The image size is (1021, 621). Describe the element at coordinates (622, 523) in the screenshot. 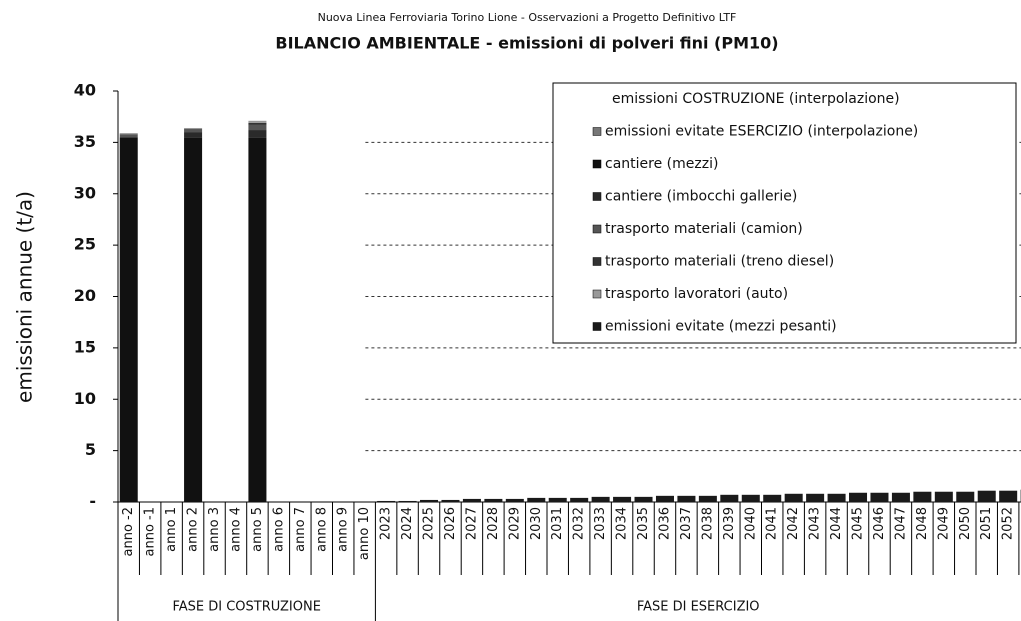

I see `x-tick-label: 2034` at that location.